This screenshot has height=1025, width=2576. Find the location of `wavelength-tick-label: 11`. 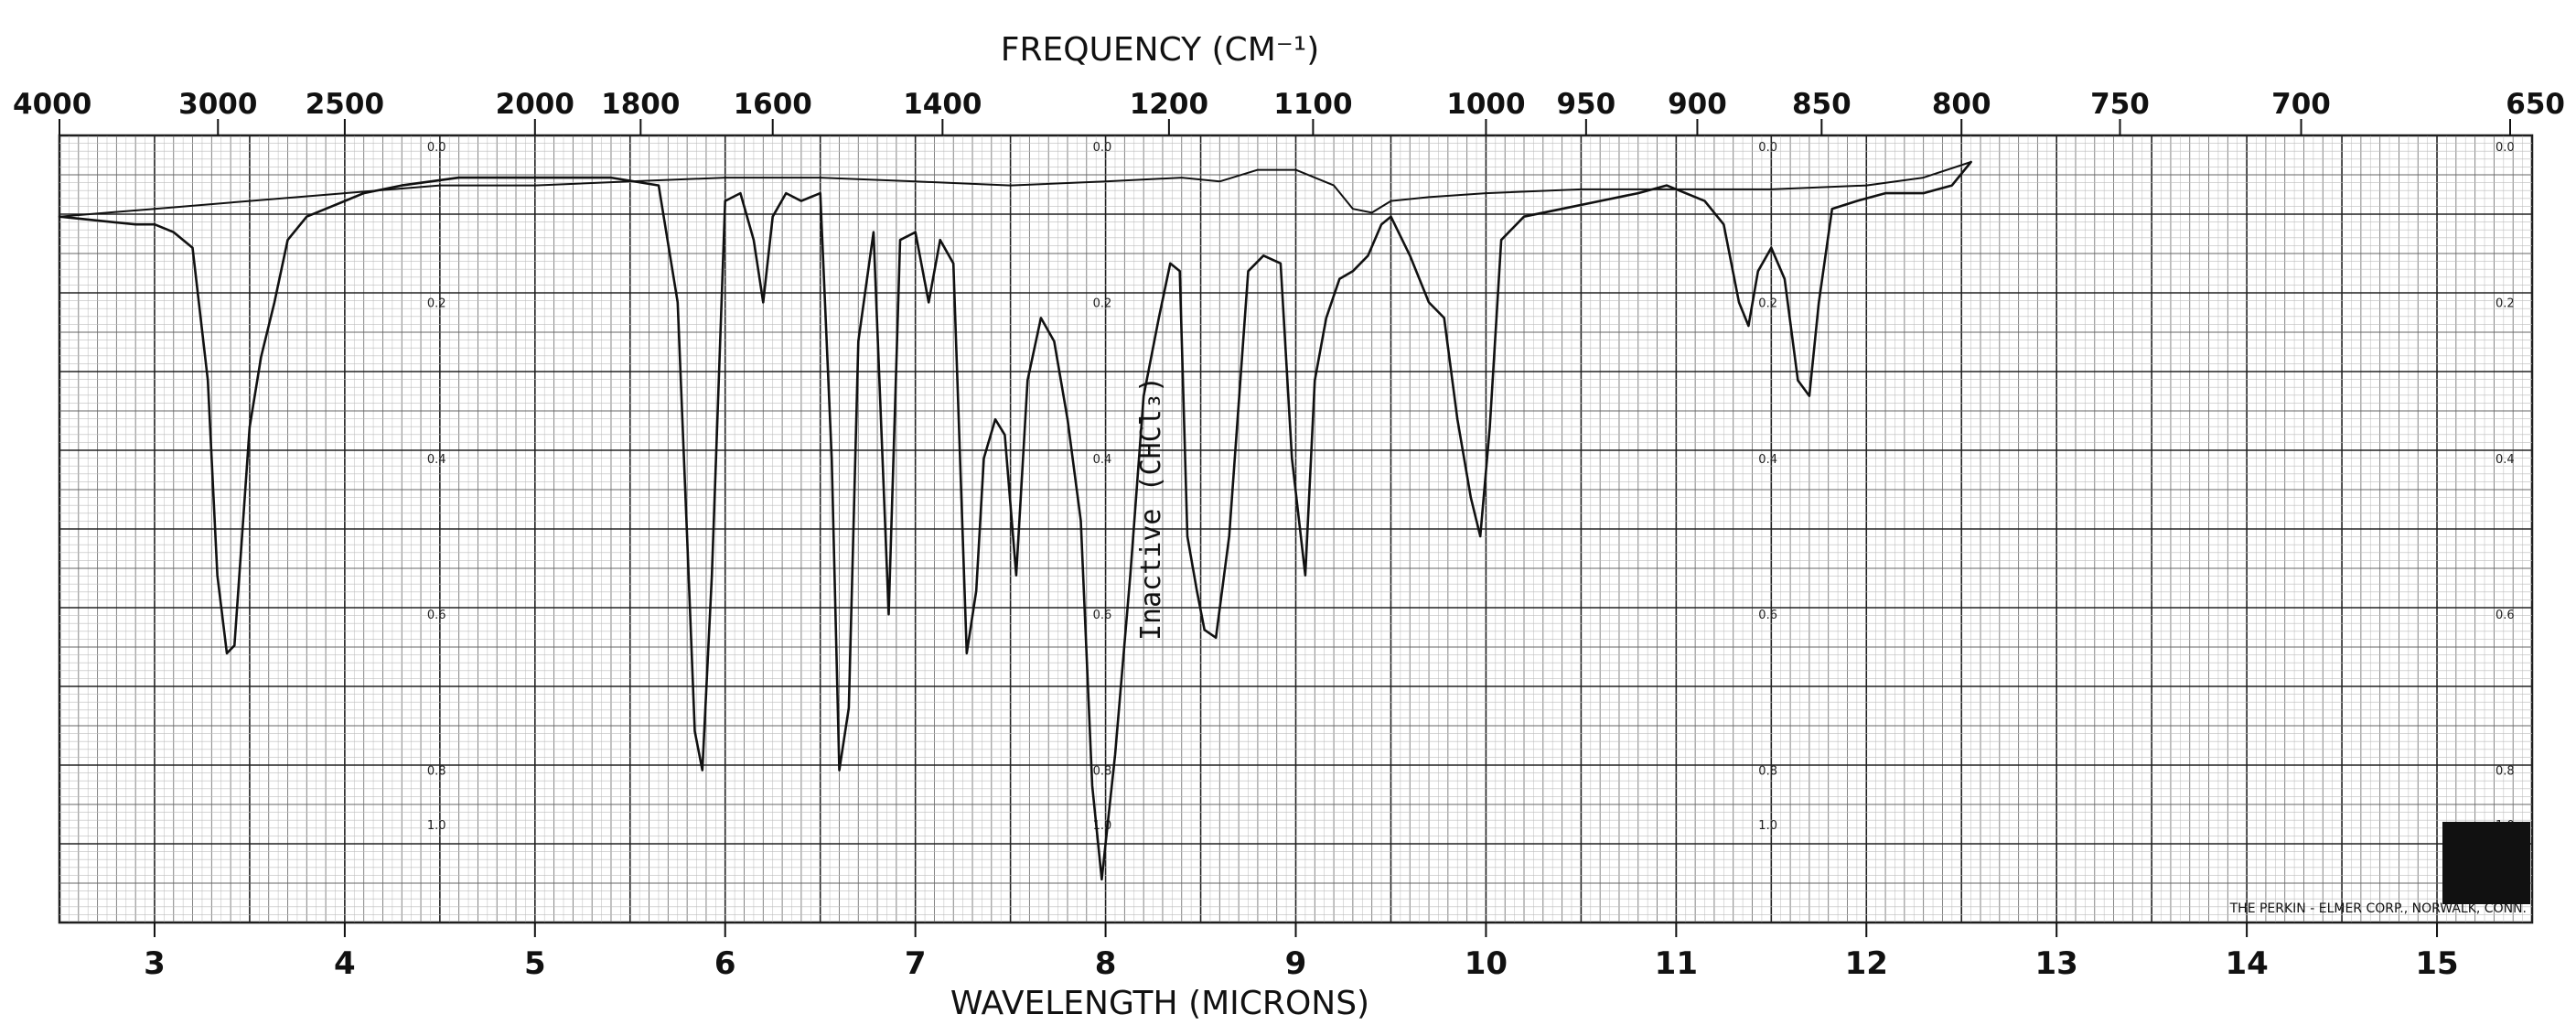

wavelength-tick-label: 11 is located at coordinates (1677, 964).